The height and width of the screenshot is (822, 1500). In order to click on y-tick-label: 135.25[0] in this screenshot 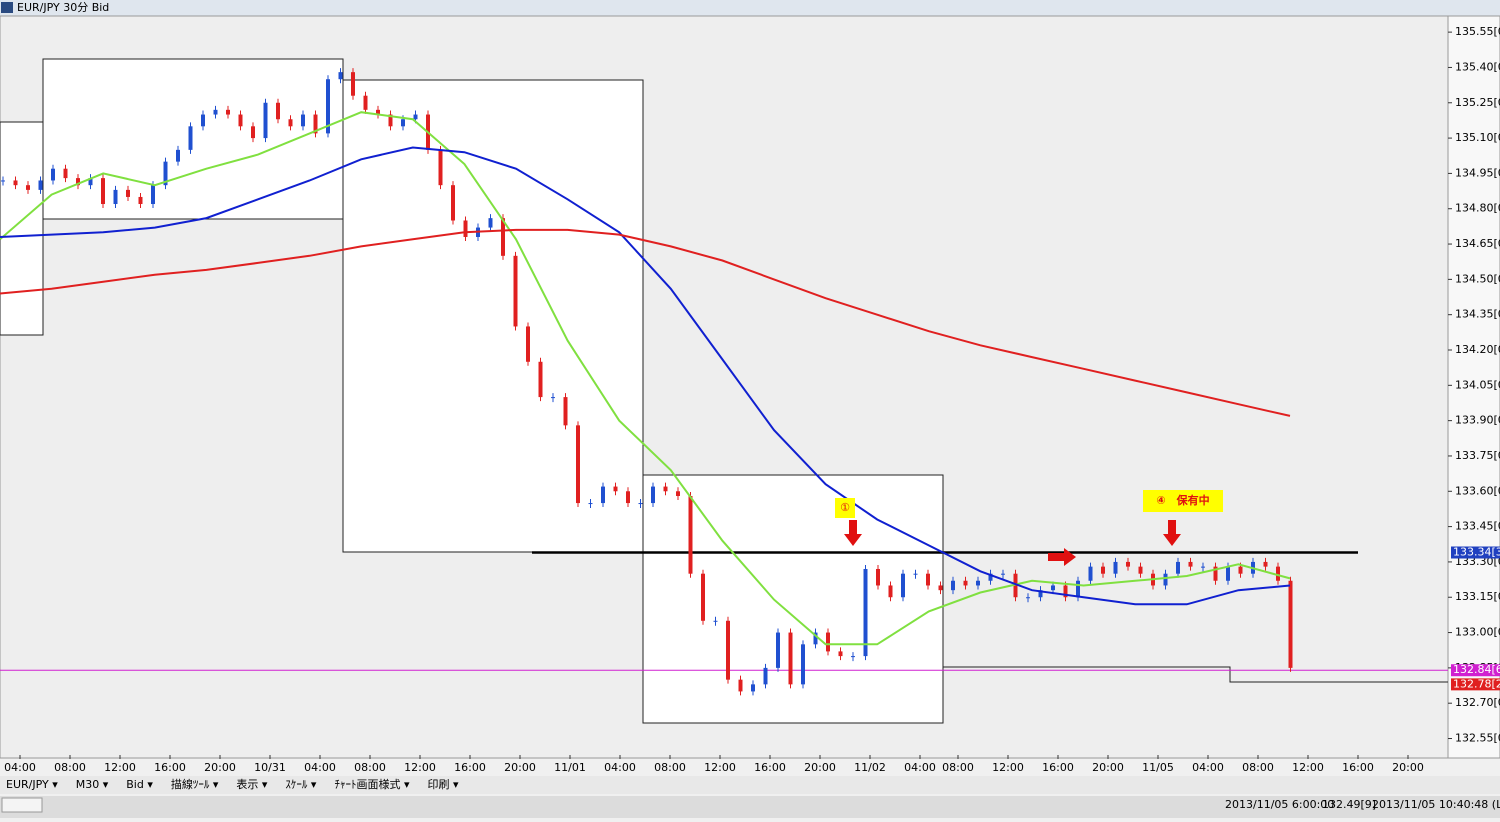, I will do `click(1477, 102)`.